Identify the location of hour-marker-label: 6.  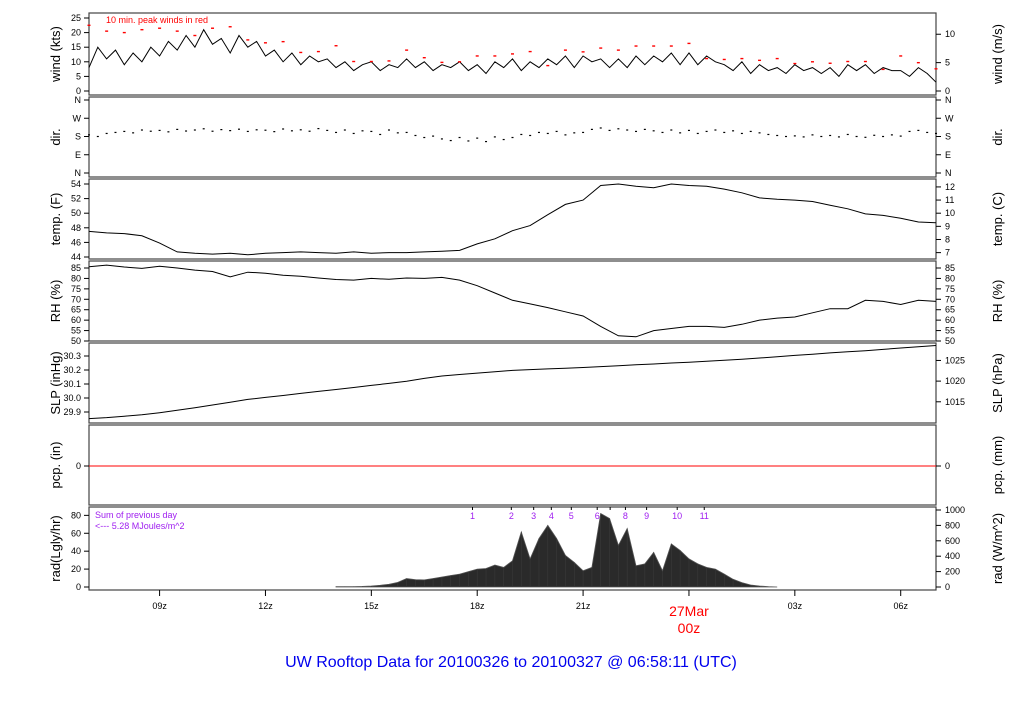
(597, 516).